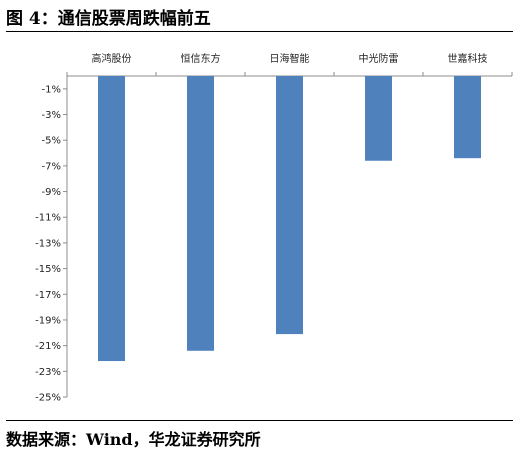  What do you see at coordinates (48, 218) in the screenshot?
I see `y-tick-label: -11%` at bounding box center [48, 218].